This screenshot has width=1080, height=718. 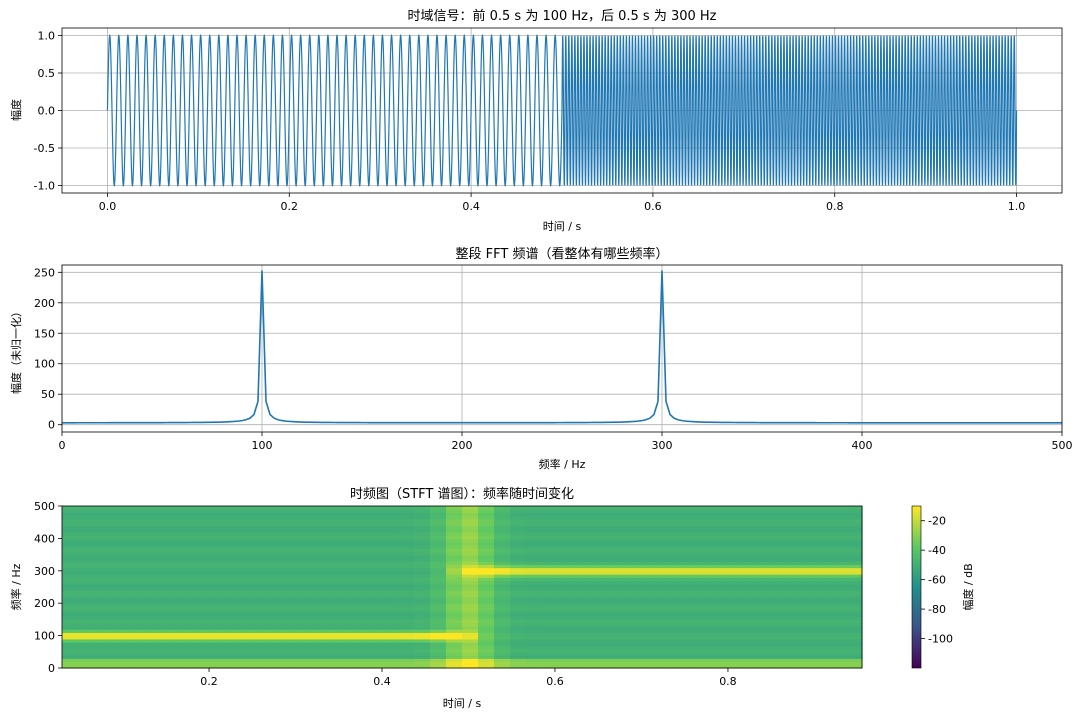 I want to click on x-axis-label: 频率 / Hz, so click(x=562, y=464).